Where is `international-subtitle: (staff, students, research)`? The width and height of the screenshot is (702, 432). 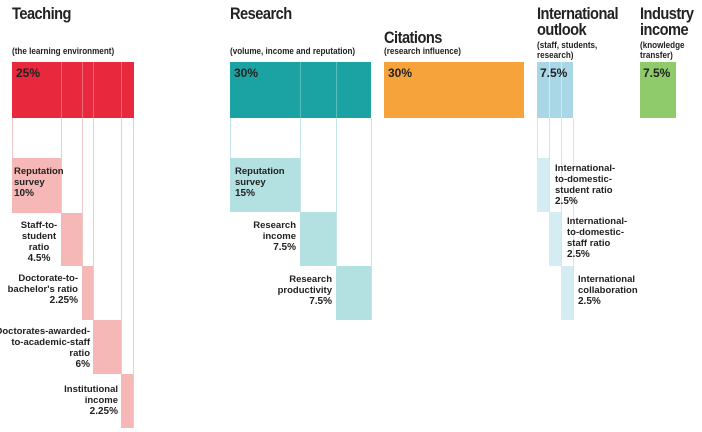 international-subtitle: (staff, students, research) is located at coordinates (567, 50).